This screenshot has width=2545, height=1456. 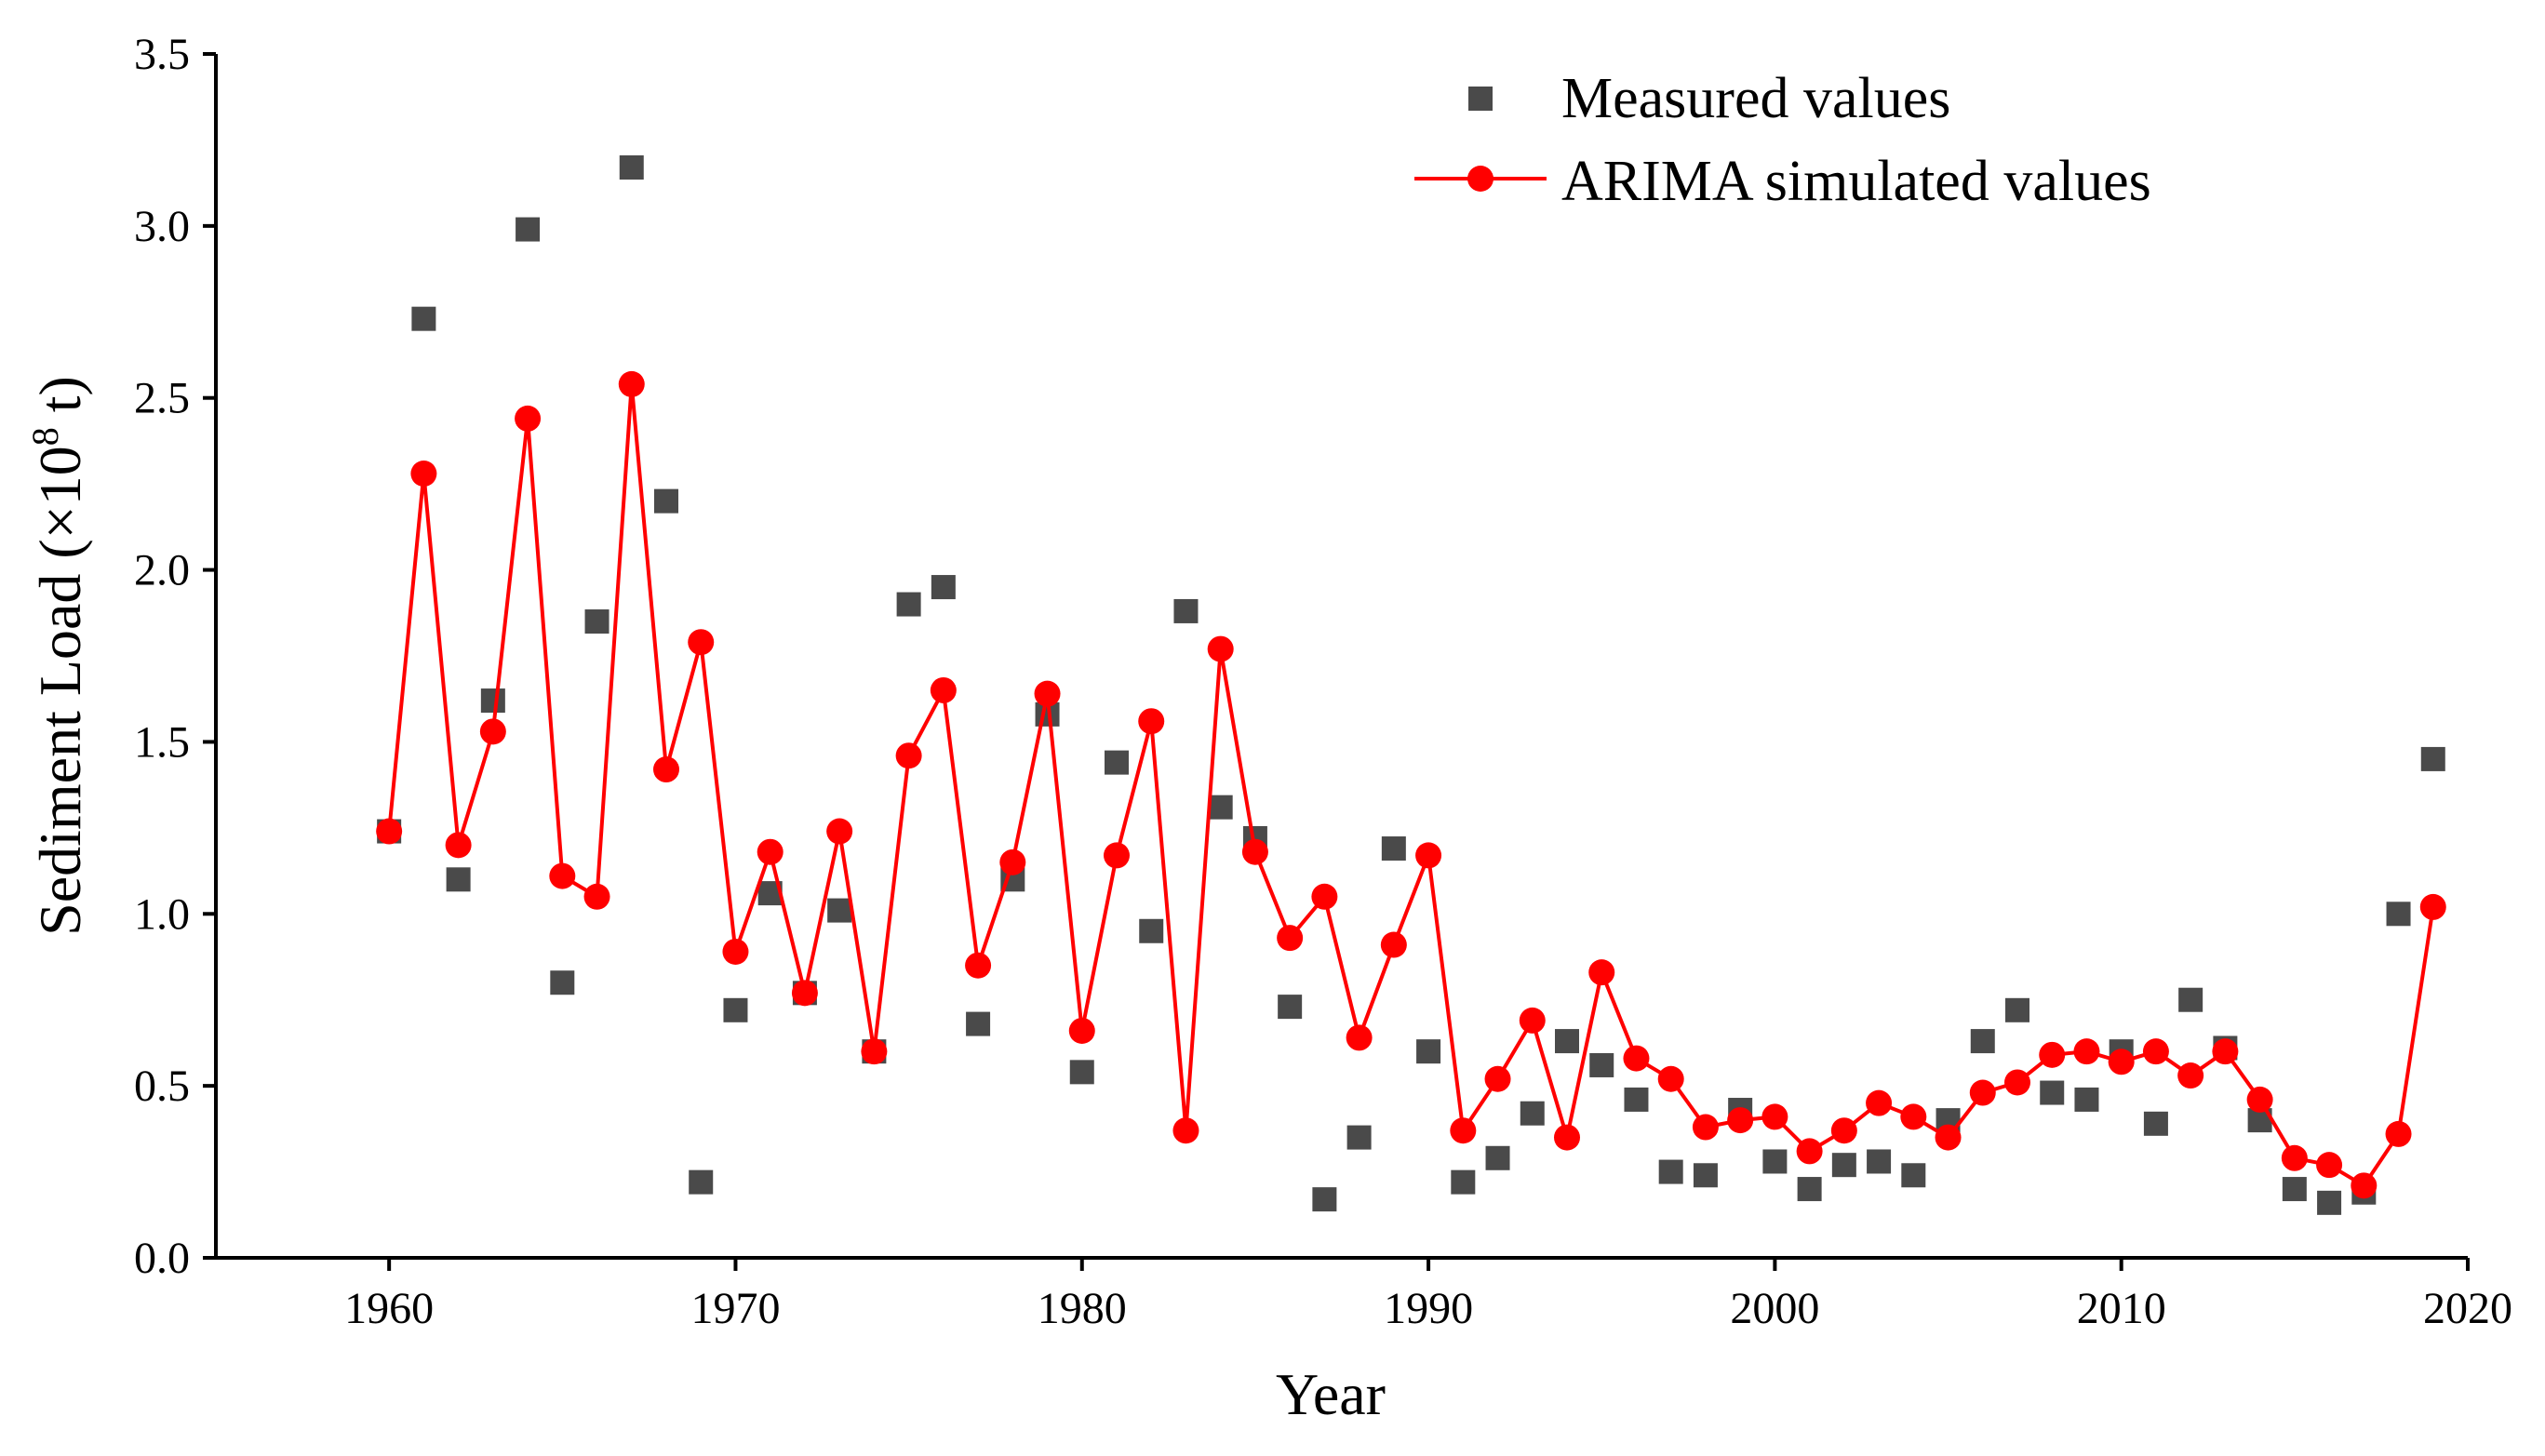 What do you see at coordinates (45, 436) in the screenshot?
I see `y-axis-title-exponent: 8` at bounding box center [45, 436].